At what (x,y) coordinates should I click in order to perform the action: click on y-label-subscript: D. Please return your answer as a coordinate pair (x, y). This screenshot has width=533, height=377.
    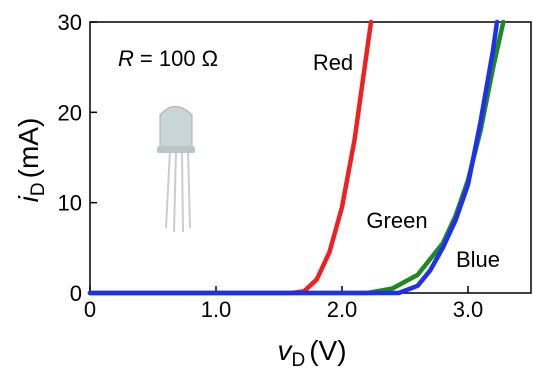
    Looking at the image, I should click on (38, 189).